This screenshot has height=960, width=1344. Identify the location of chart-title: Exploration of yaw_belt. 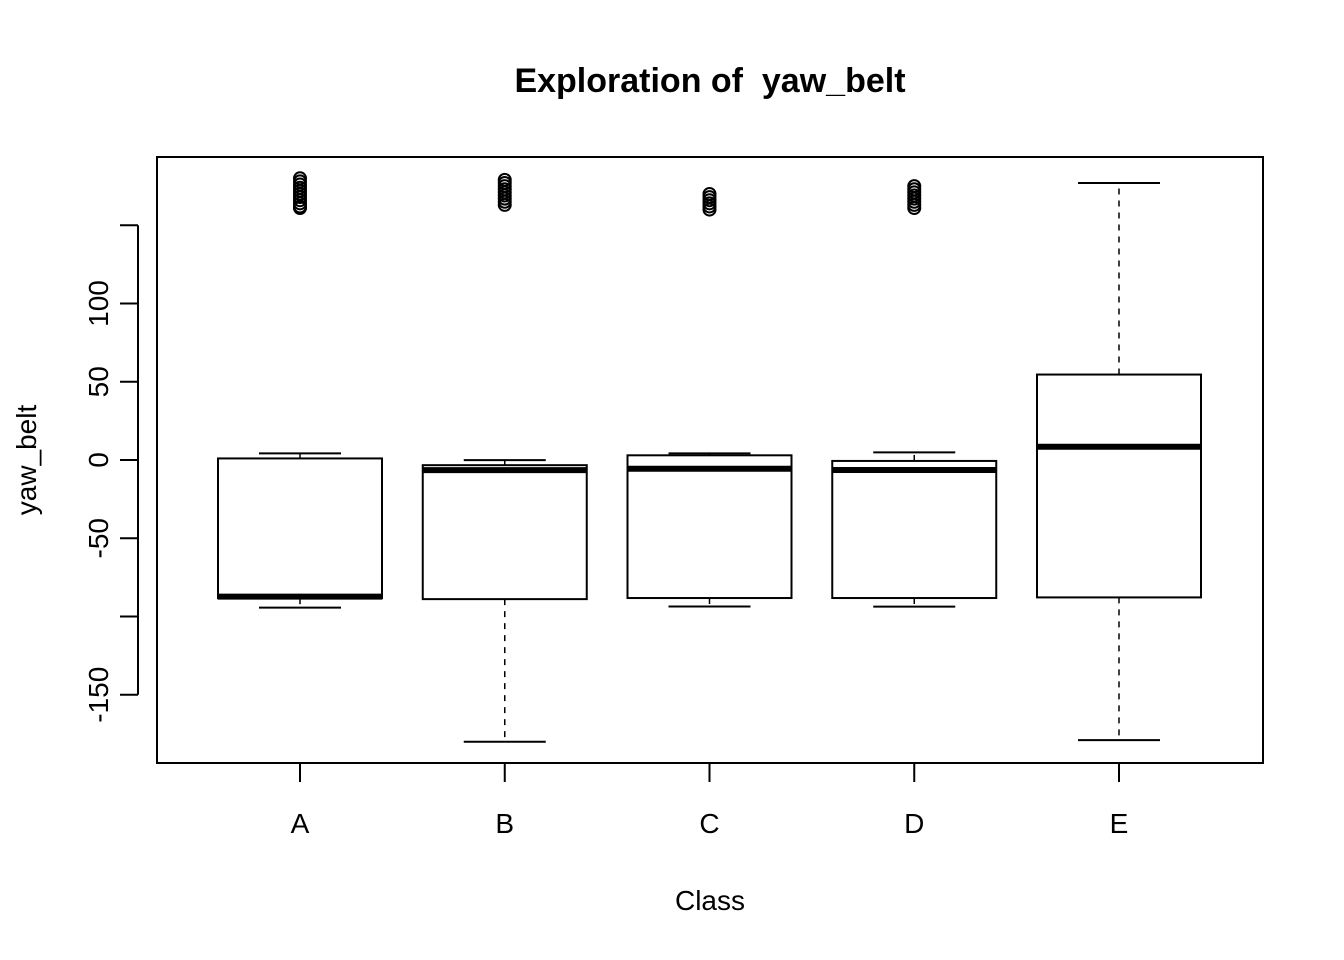
(709, 81).